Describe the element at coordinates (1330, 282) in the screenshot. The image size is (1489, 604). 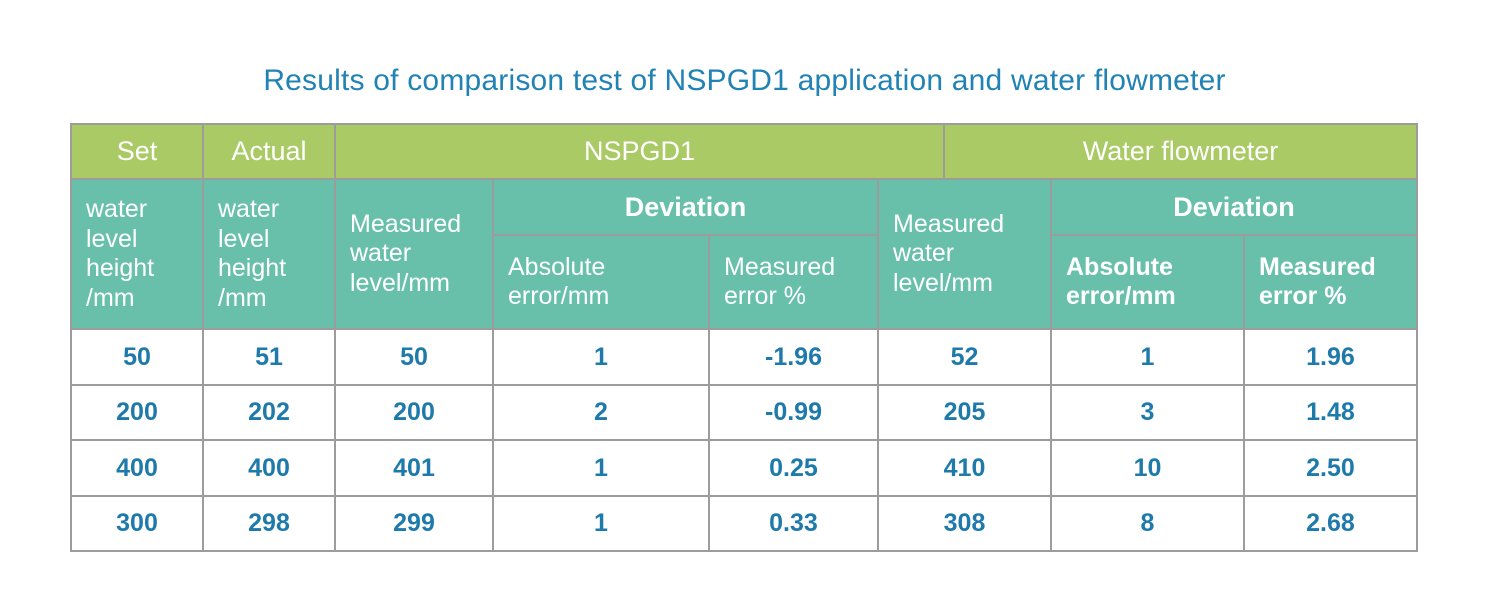
I see `column-header-flowmeter-measured-error: Measured error %` at that location.